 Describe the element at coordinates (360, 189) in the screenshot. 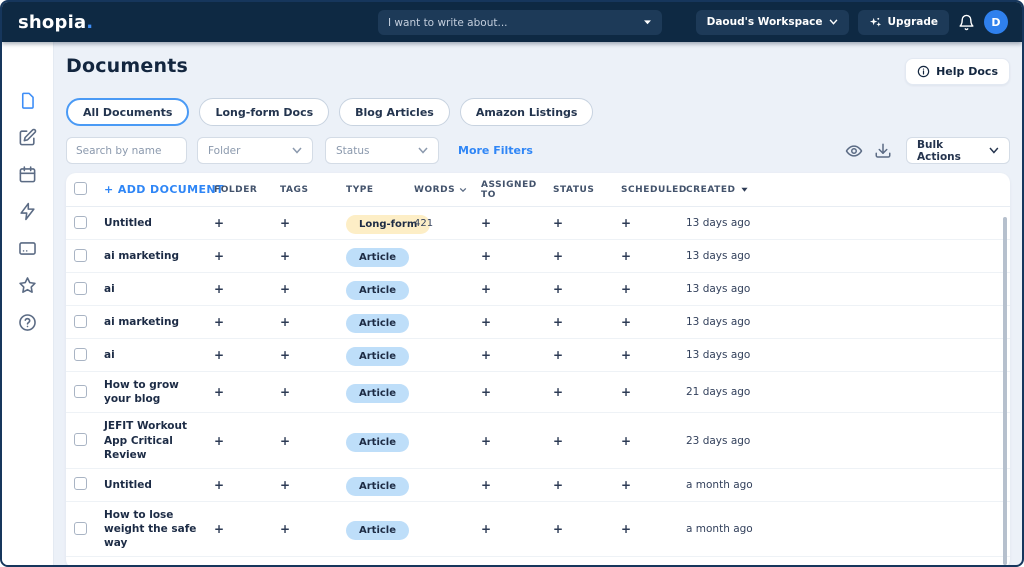

I see `column-header-type: TYPE` at that location.